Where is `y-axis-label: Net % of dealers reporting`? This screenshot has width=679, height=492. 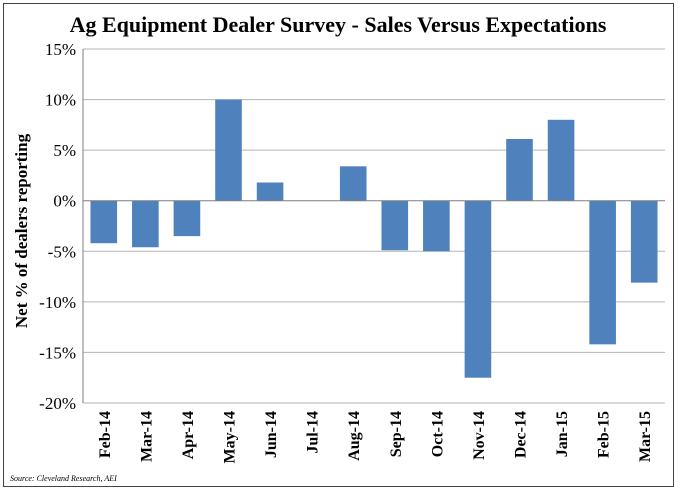
y-axis-label: Net % of dealers reporting is located at coordinates (21, 230).